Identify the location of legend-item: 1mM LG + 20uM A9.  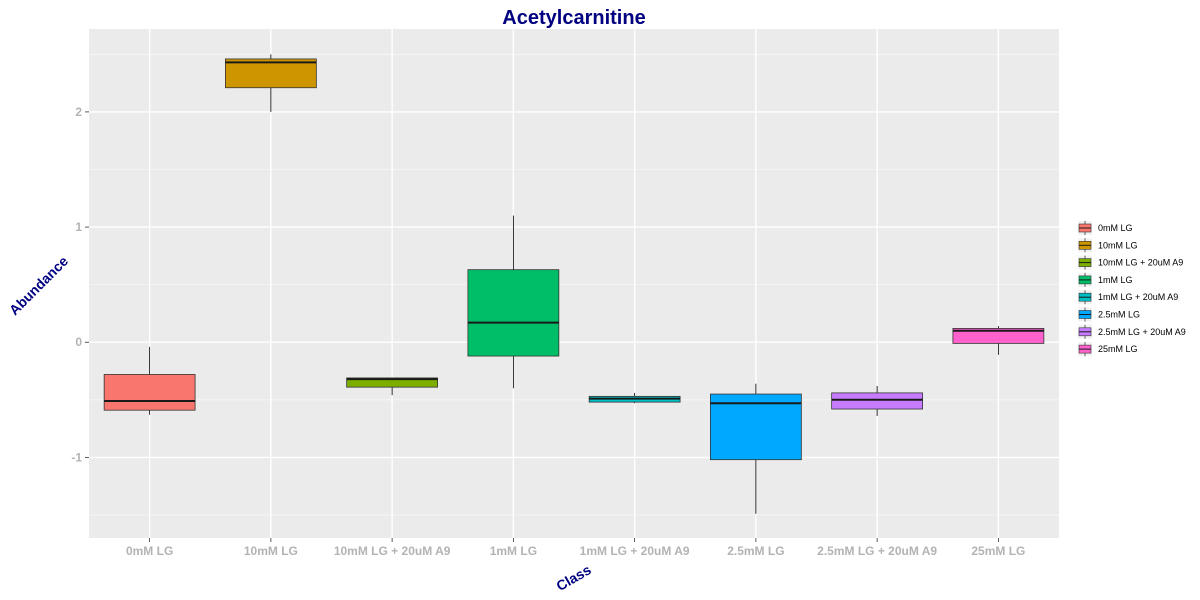
(1128, 297).